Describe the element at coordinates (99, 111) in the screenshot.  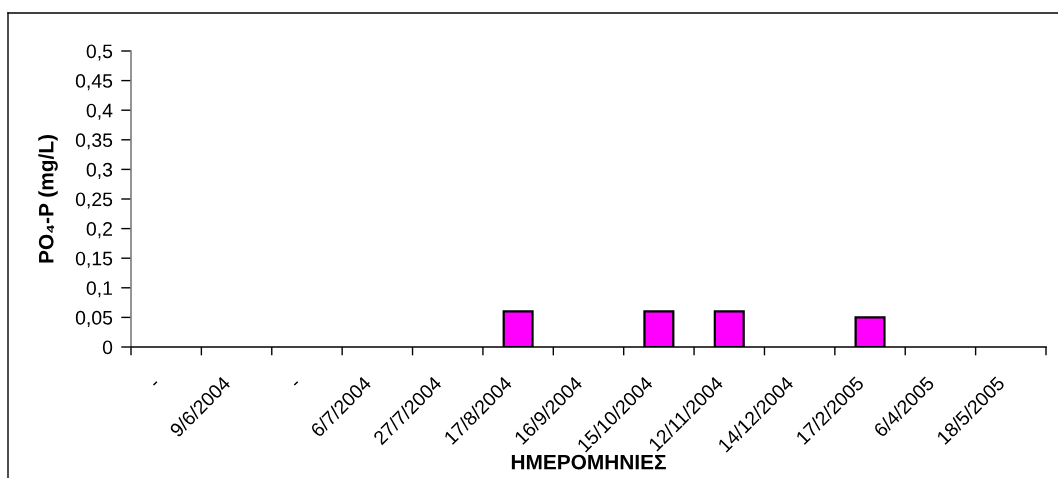
I see `y-tick-label: 0,4` at that location.